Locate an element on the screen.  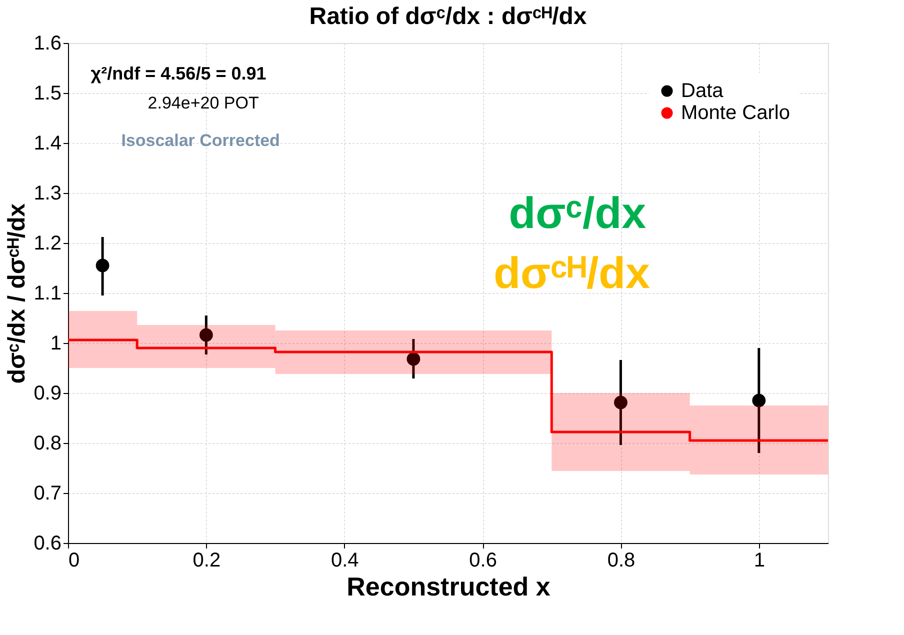
y-tick-label: 1.6 is located at coordinates (48, 43).